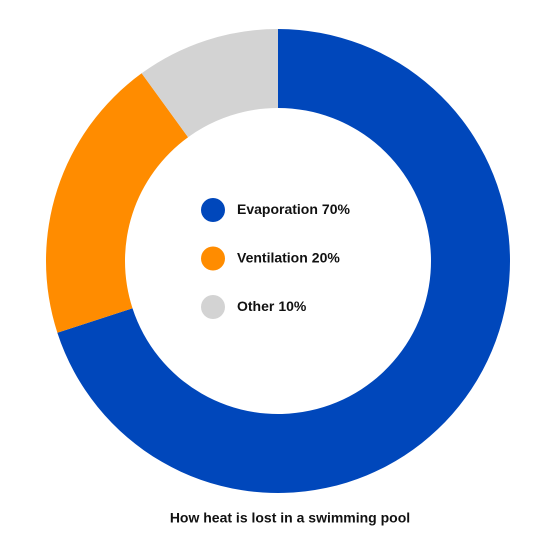 The width and height of the screenshot is (555, 544). What do you see at coordinates (272, 257) in the screenshot?
I see `legend-name: Ventilation` at bounding box center [272, 257].